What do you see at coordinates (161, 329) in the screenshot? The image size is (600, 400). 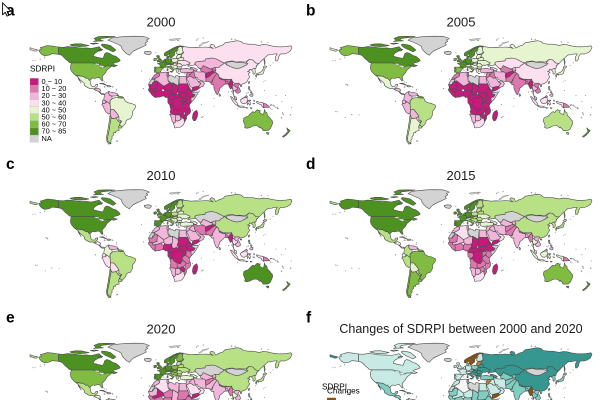 I see `svg-text: 2020` at bounding box center [161, 329].